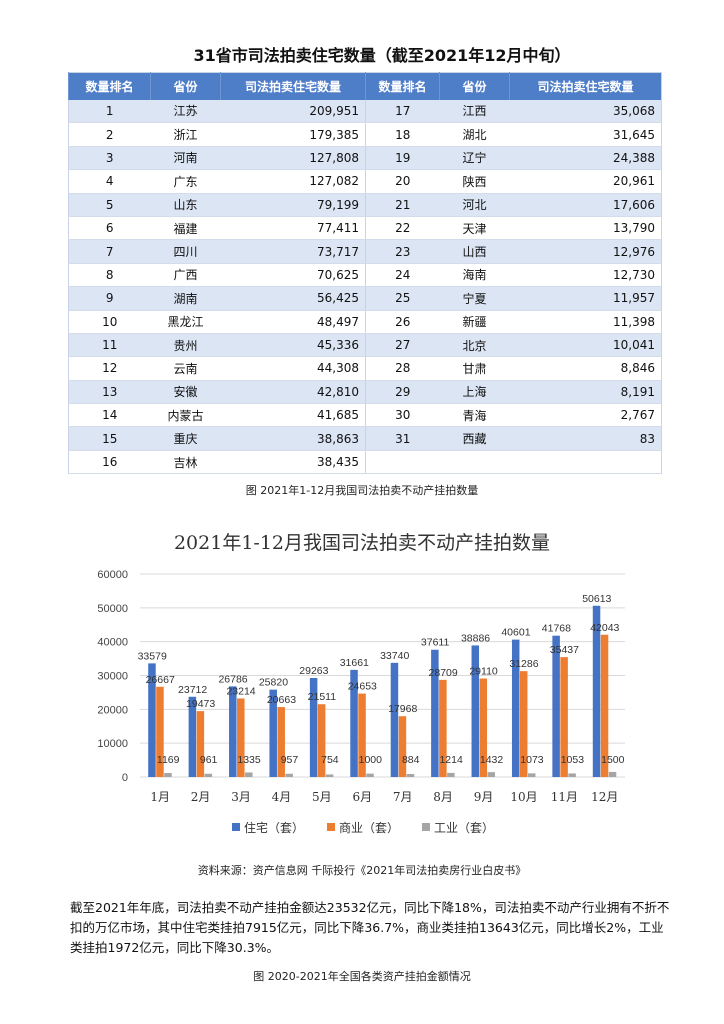 The width and height of the screenshot is (724, 1024). Describe the element at coordinates (109, 111) in the screenshot. I see `cell-rank: 1` at that location.